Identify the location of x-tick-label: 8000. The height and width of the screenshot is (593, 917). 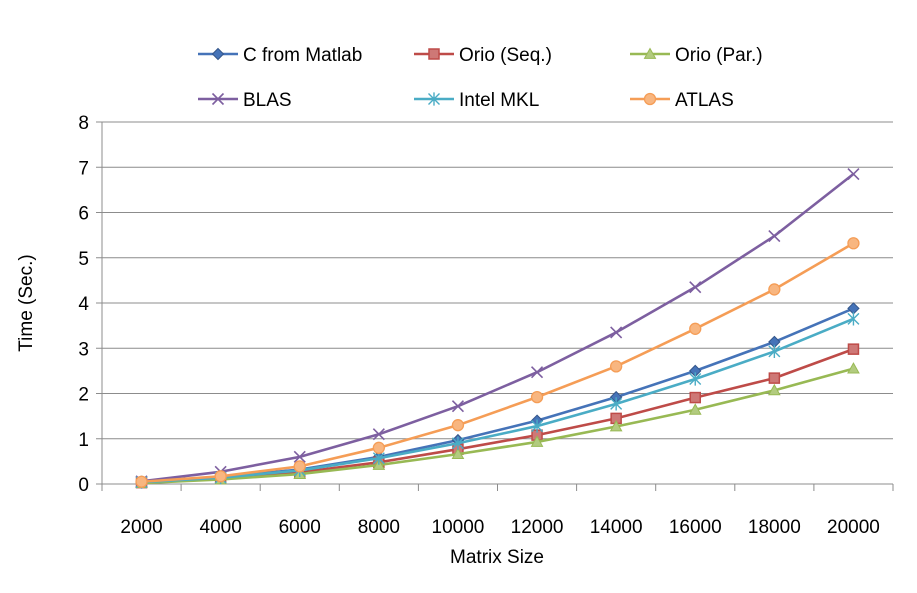
(379, 527).